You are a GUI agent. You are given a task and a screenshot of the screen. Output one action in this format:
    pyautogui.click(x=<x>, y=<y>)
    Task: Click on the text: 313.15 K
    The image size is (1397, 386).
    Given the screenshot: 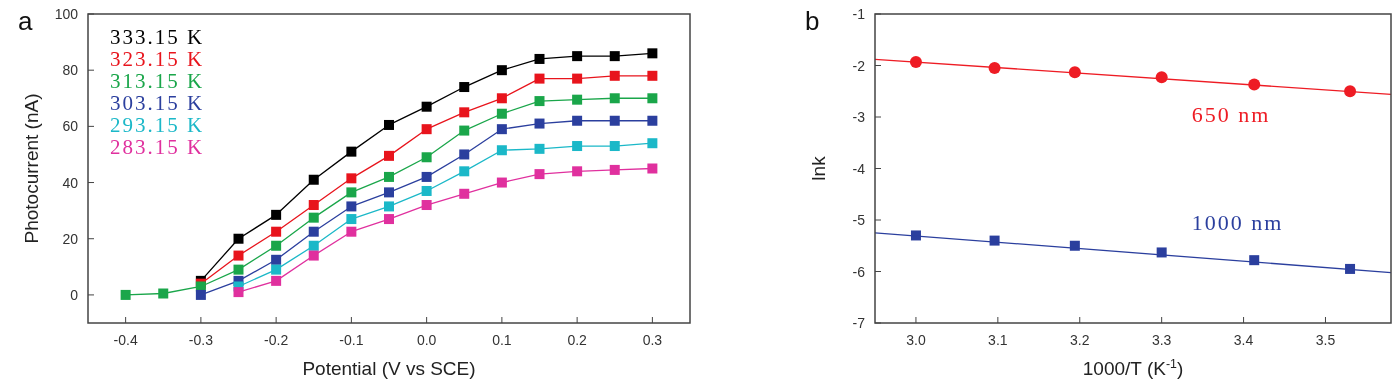 What is the action you would take?
    pyautogui.click(x=157, y=81)
    